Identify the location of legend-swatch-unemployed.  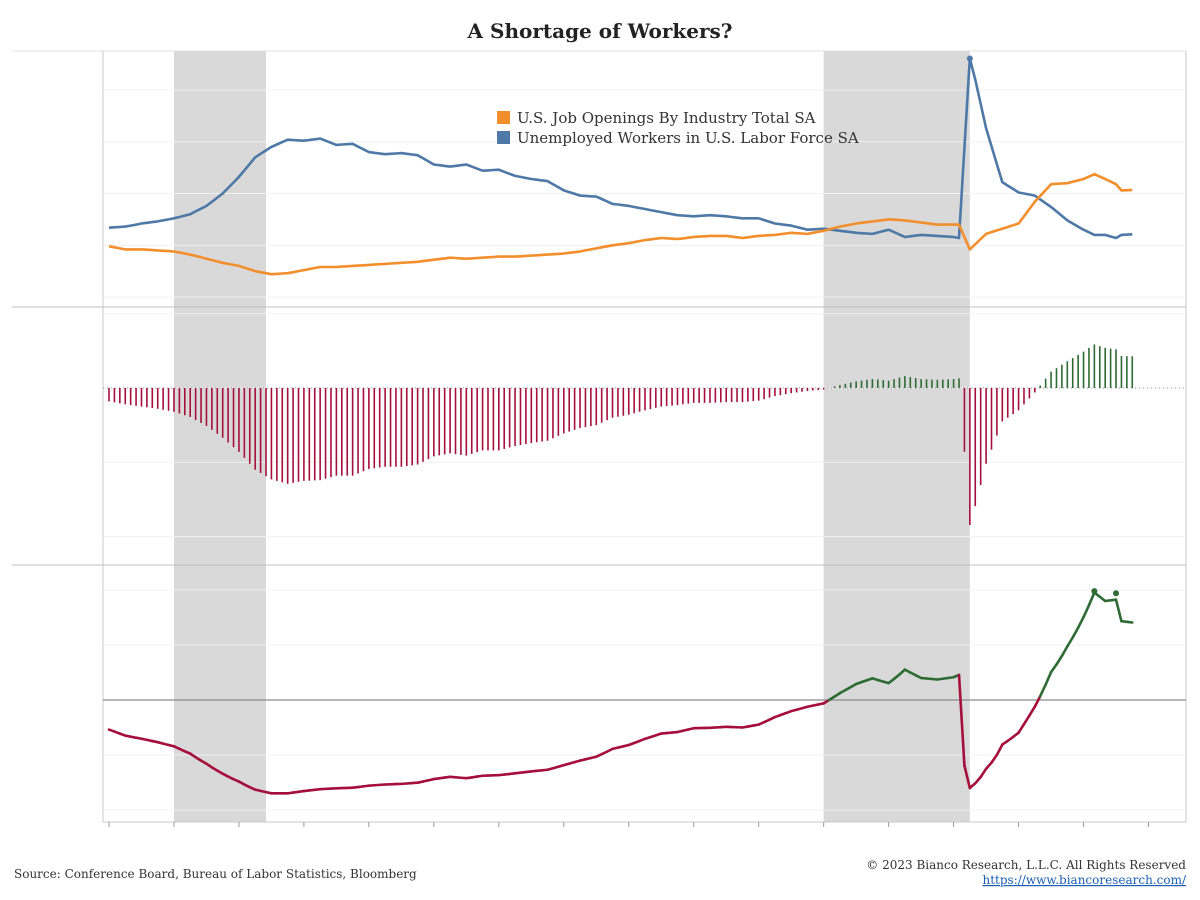
(503, 137).